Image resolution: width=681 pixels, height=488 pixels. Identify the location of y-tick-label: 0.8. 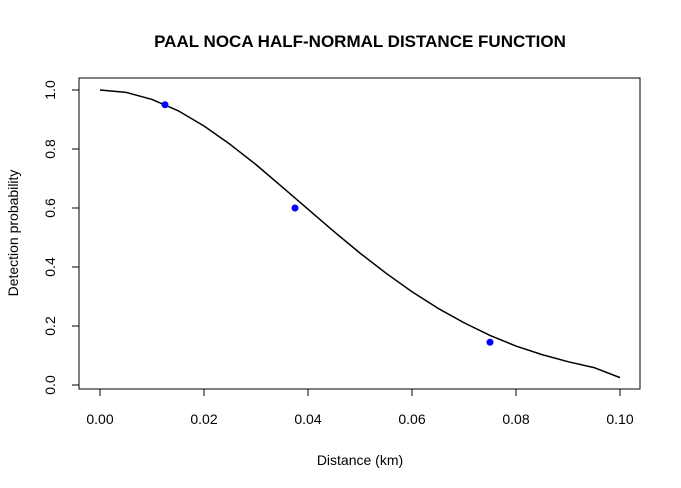
(50, 149).